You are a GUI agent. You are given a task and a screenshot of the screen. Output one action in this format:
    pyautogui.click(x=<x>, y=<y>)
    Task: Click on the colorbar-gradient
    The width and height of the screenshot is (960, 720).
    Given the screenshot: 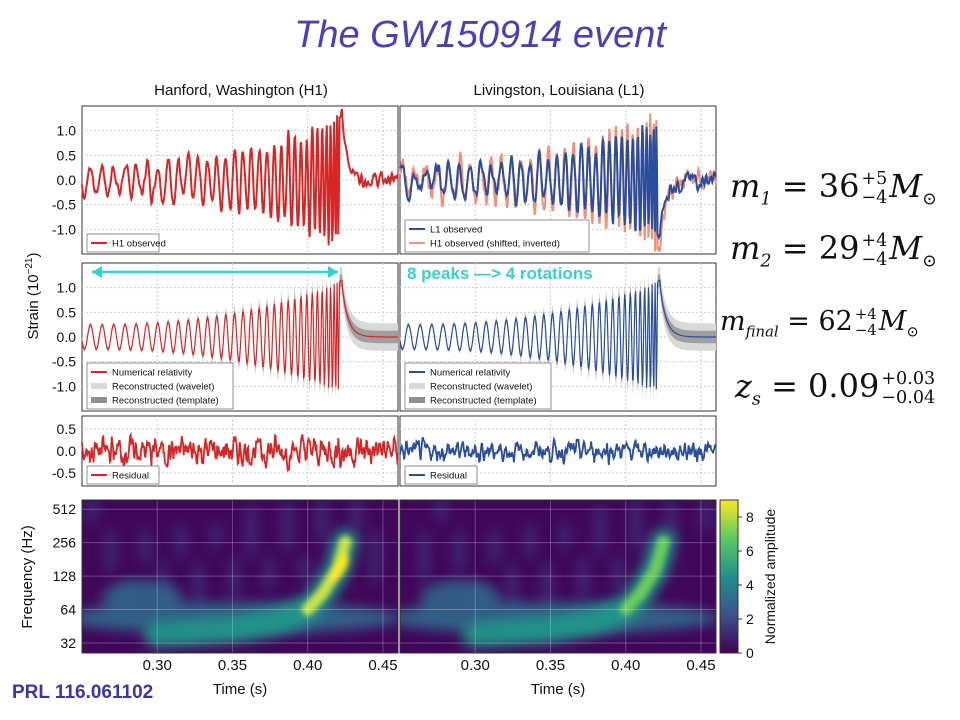 What is the action you would take?
    pyautogui.click(x=729, y=576)
    